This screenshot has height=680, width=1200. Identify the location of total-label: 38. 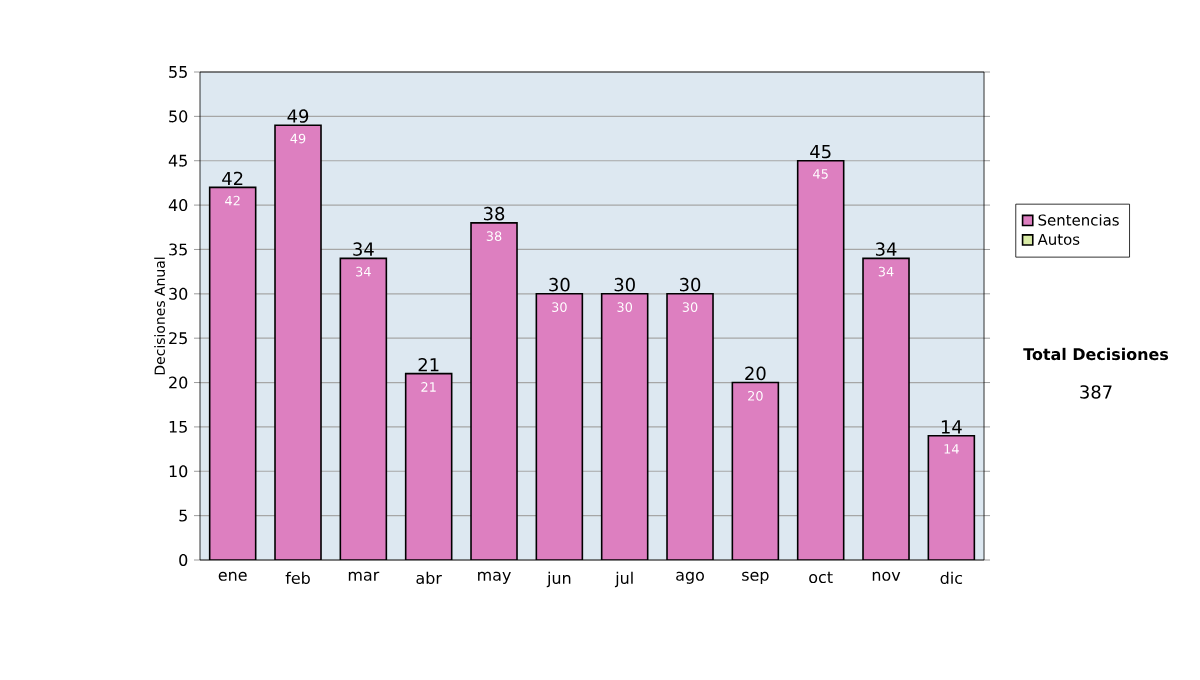
(494, 213).